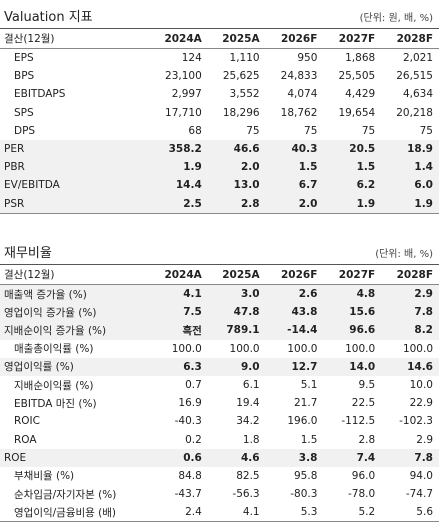 The width and height of the screenshot is (439, 522). What do you see at coordinates (309, 439) in the screenshot?
I see `cell: 1.5` at bounding box center [309, 439].